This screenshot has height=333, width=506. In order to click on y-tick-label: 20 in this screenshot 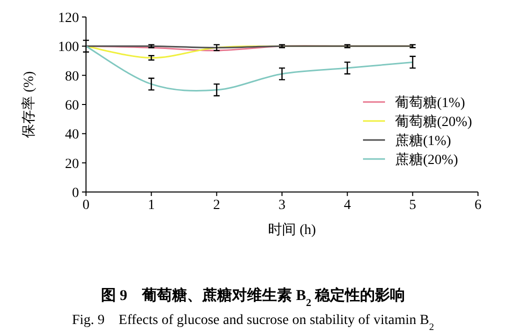, I will do `click(72, 164)`.